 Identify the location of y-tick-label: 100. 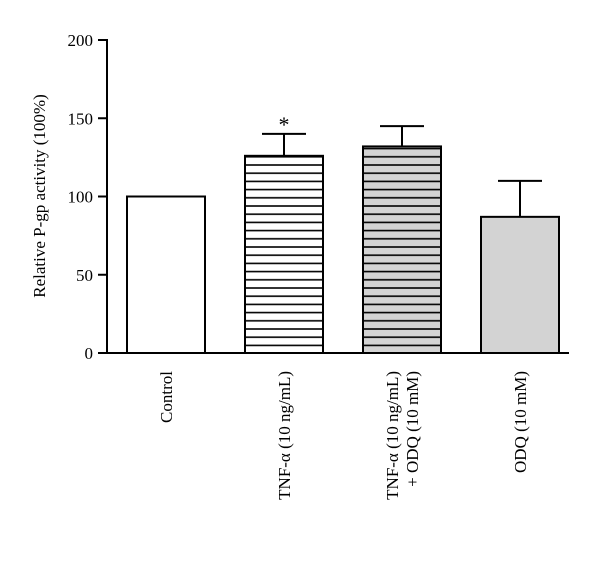
(81, 197).